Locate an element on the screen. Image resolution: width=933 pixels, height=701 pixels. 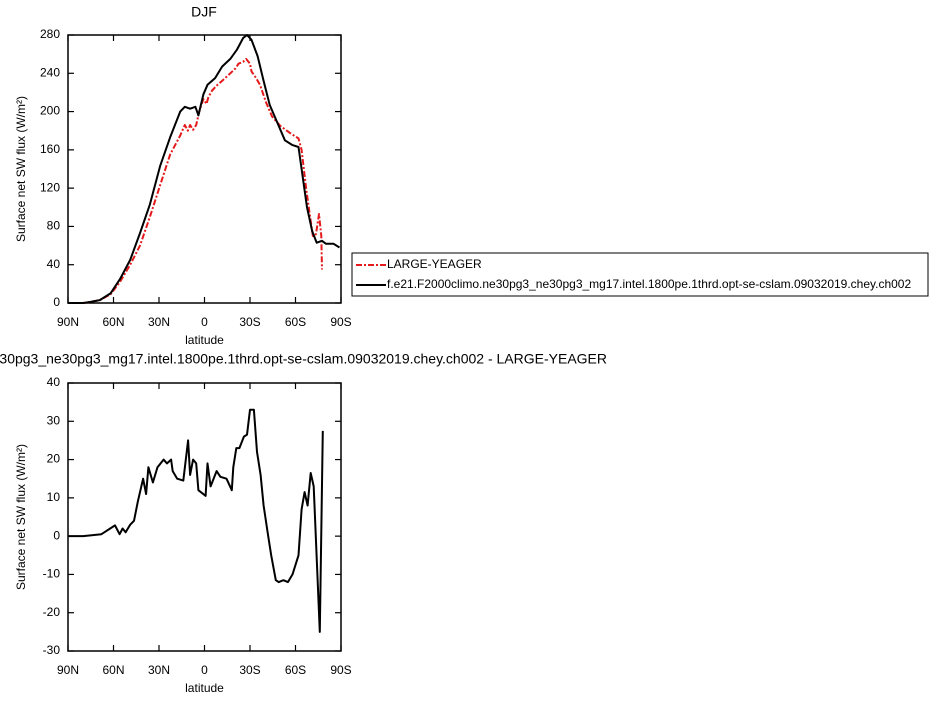
legend-label: LARGE-YEAGER is located at coordinates (434, 264).